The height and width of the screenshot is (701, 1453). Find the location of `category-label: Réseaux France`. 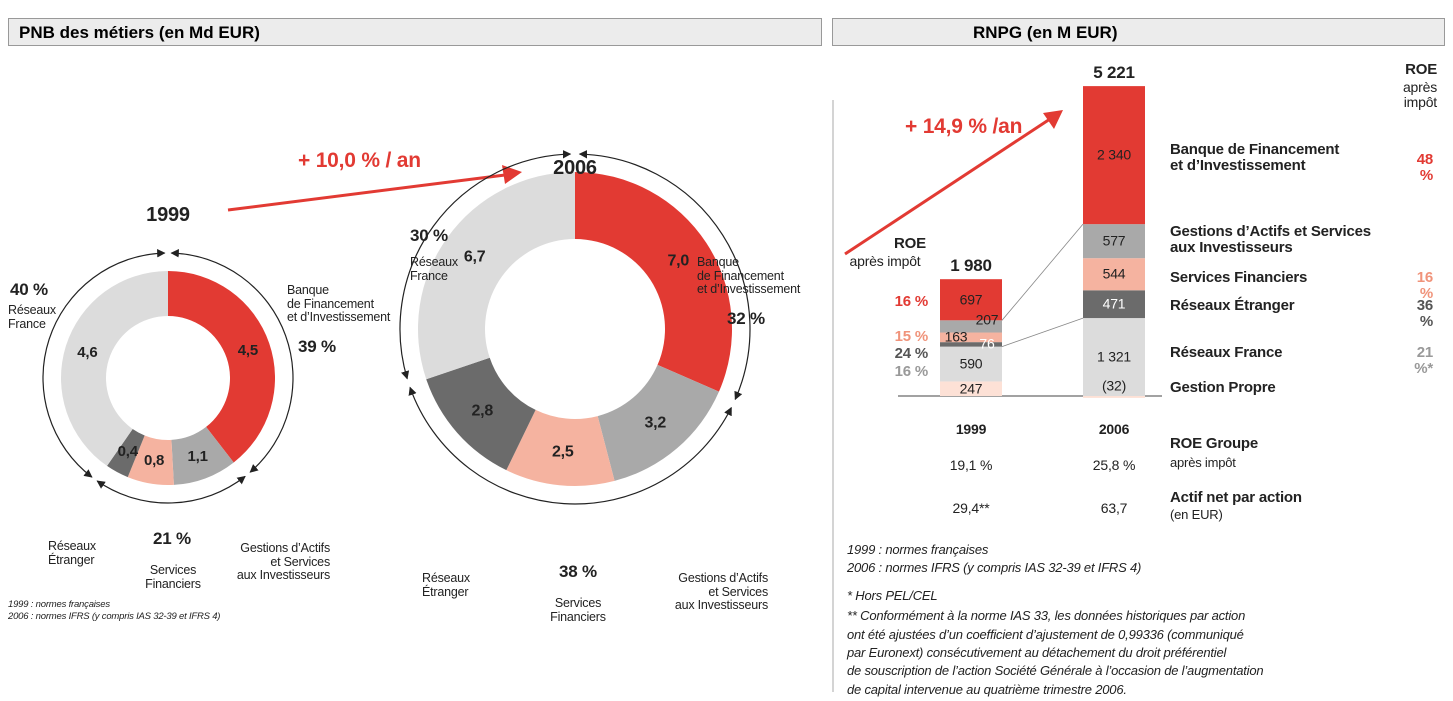

category-label: Réseaux France is located at coordinates (434, 269).